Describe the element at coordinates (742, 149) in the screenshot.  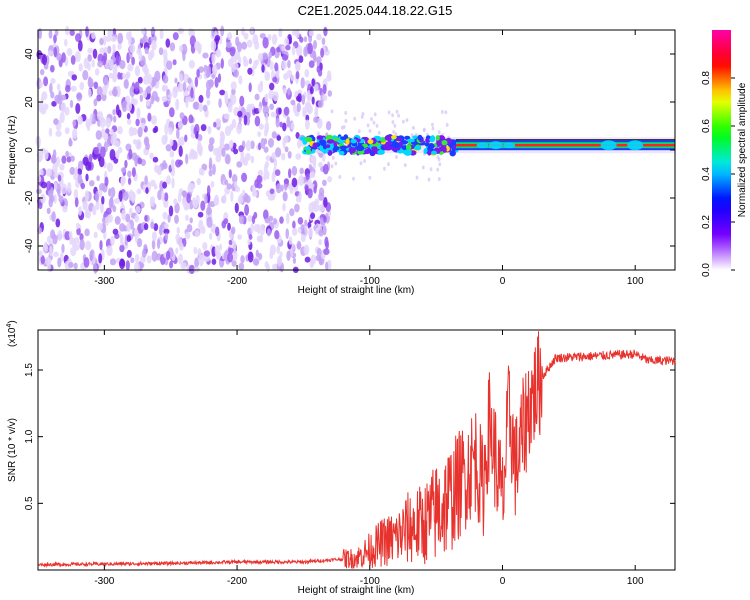
I see `colorbar-label: Normalized spectral amplitude` at that location.